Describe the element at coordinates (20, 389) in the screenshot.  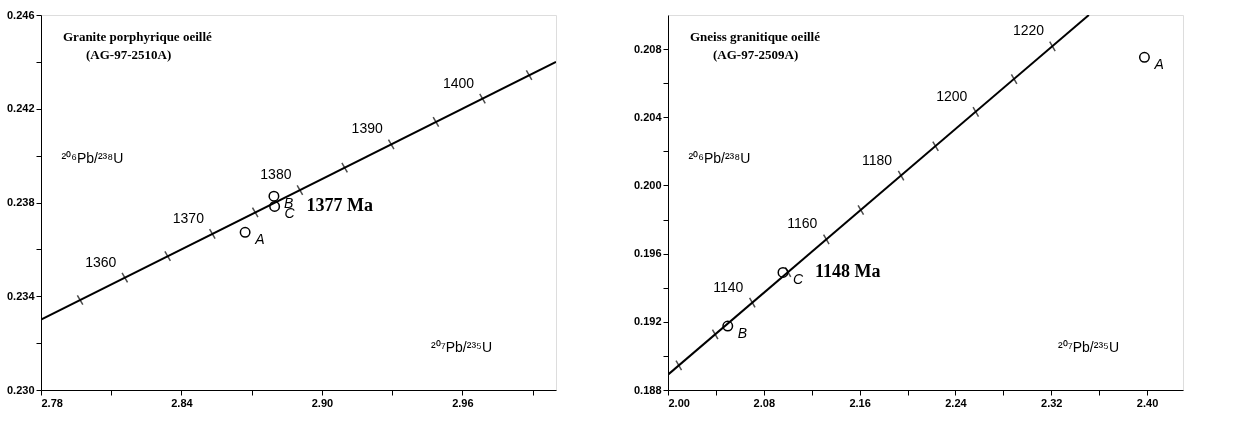
I see `y-tick-label: 0.230` at that location.